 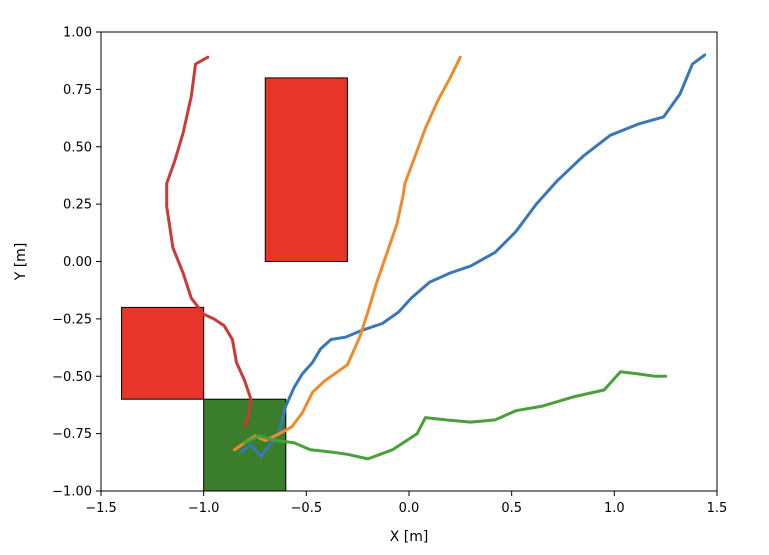 I want to click on x-axis-label: X [m], so click(x=409, y=537).